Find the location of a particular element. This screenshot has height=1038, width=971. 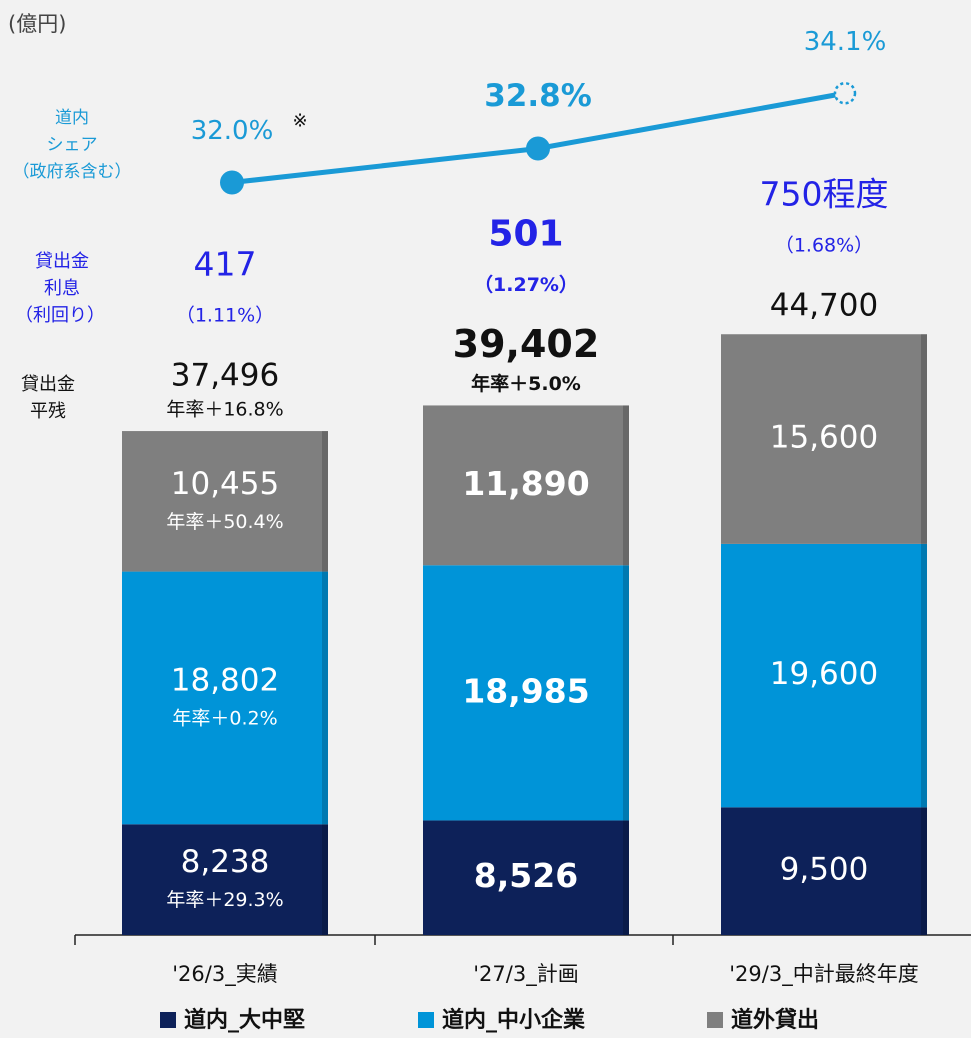

share-label: 32.0% is located at coordinates (232, 131).